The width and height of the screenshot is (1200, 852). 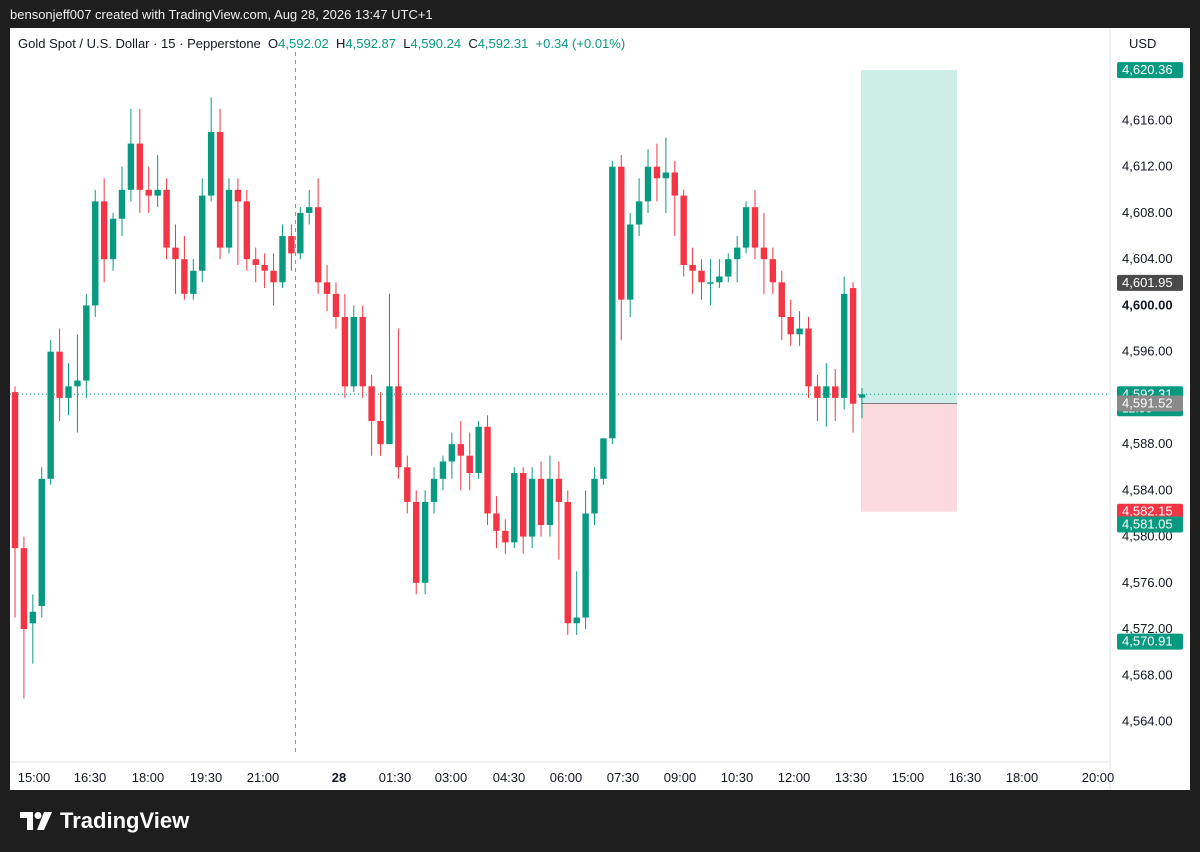 I want to click on y-tick-label: 4,596.00, so click(x=1147, y=351).